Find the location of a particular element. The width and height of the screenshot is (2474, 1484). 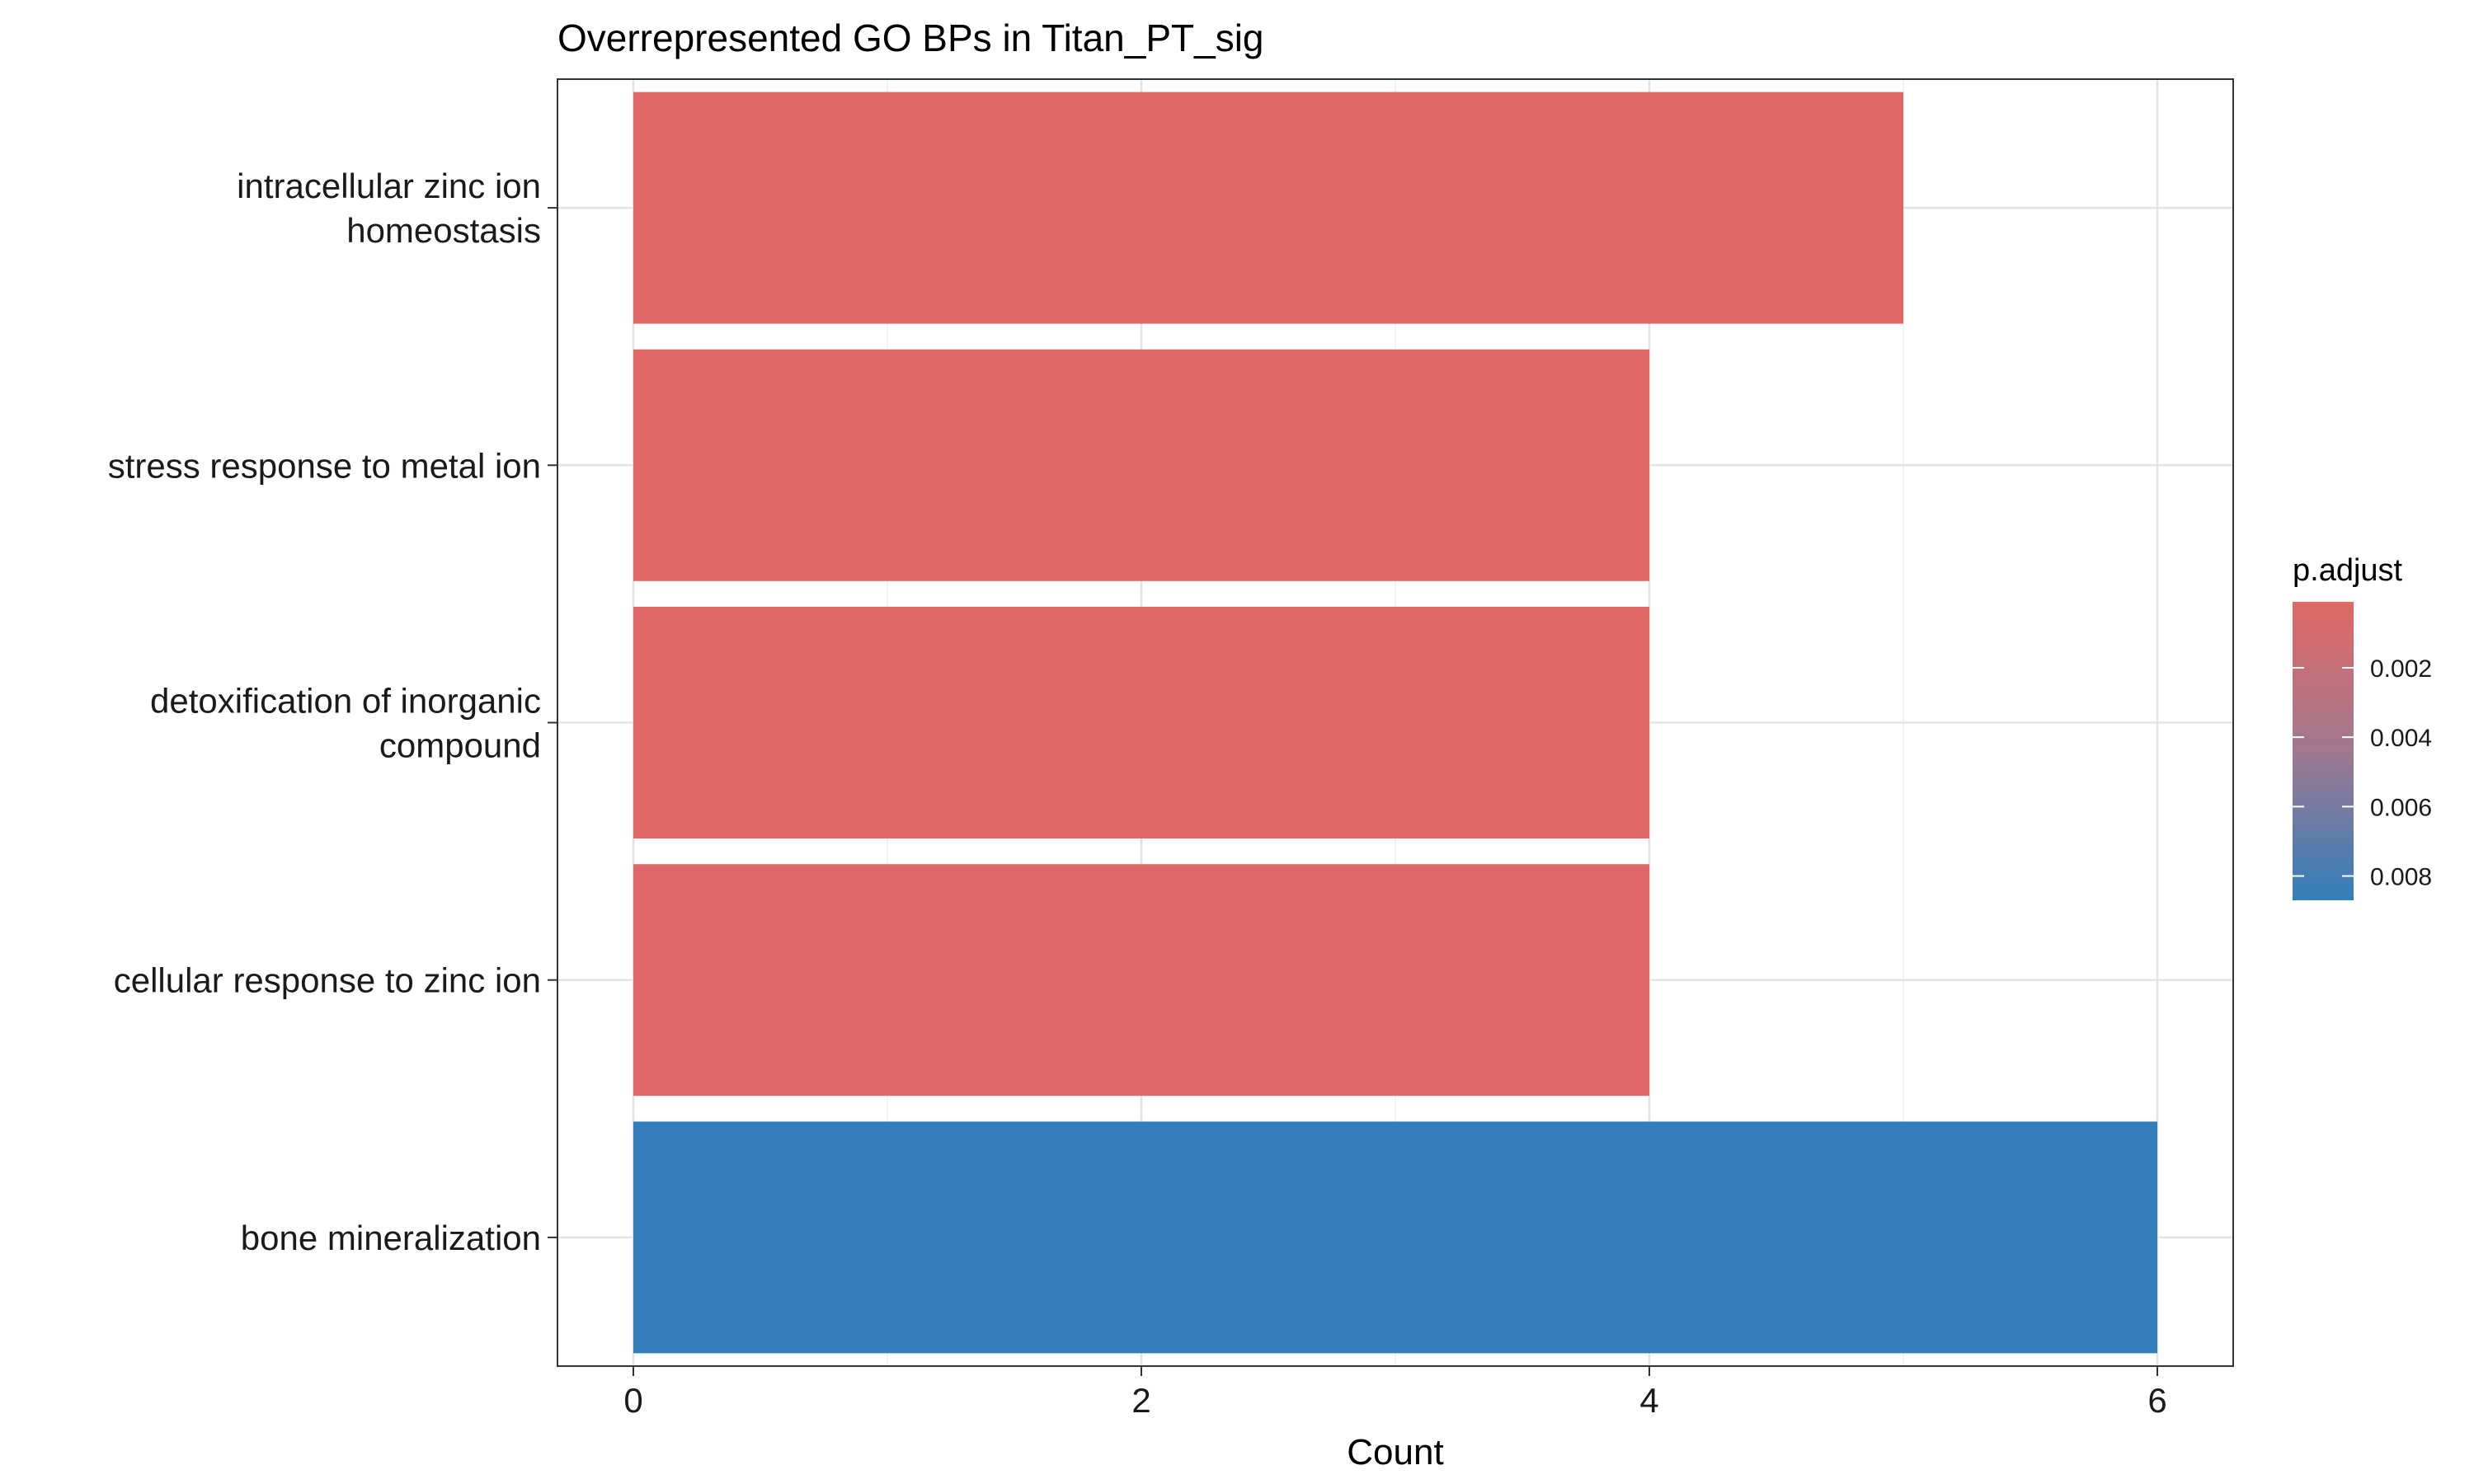

y-tick-label-line: homeostasis is located at coordinates (443, 230).